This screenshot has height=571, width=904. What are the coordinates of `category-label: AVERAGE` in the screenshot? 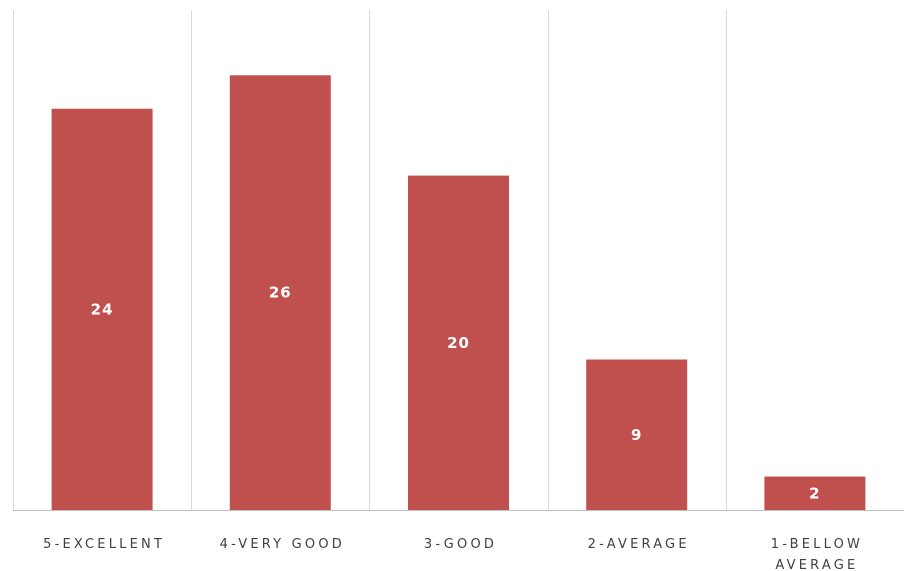 It's located at (816, 564).